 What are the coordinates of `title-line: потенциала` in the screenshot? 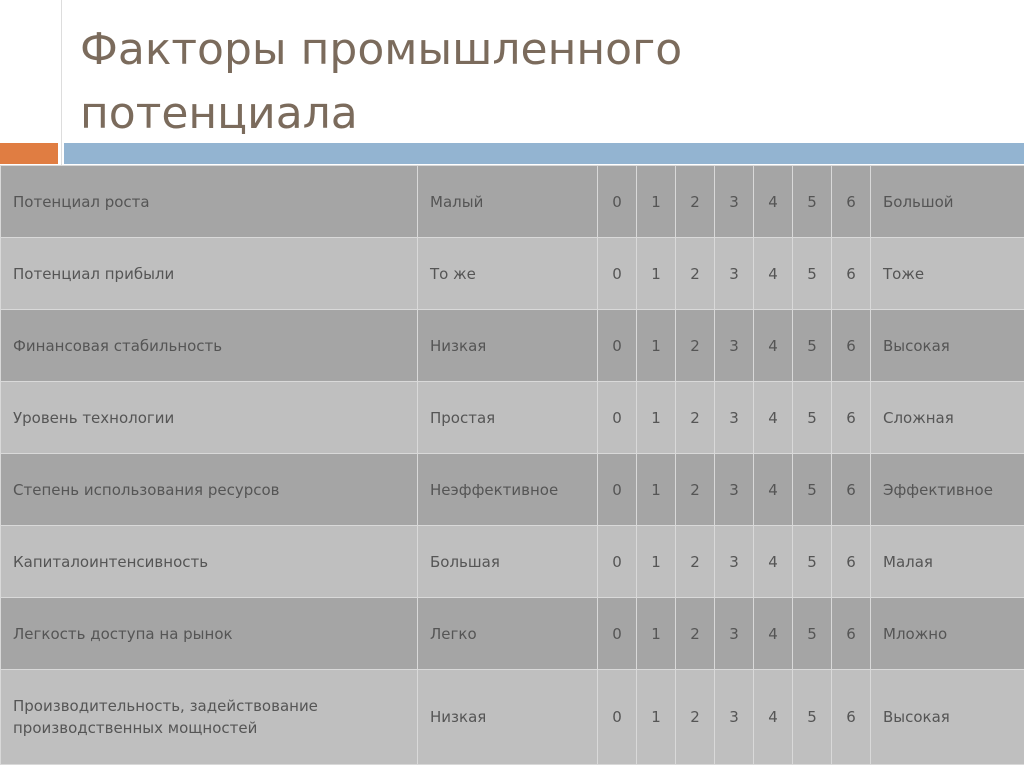 It's located at (219, 113).